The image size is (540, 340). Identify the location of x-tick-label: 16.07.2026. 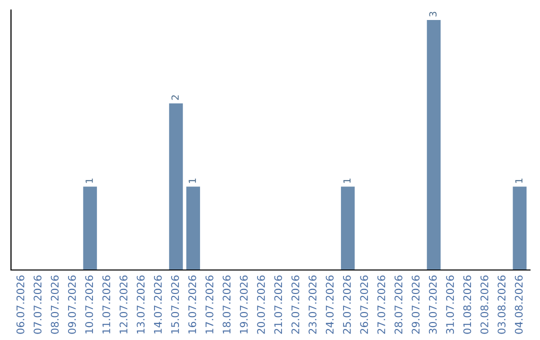
(192, 305).